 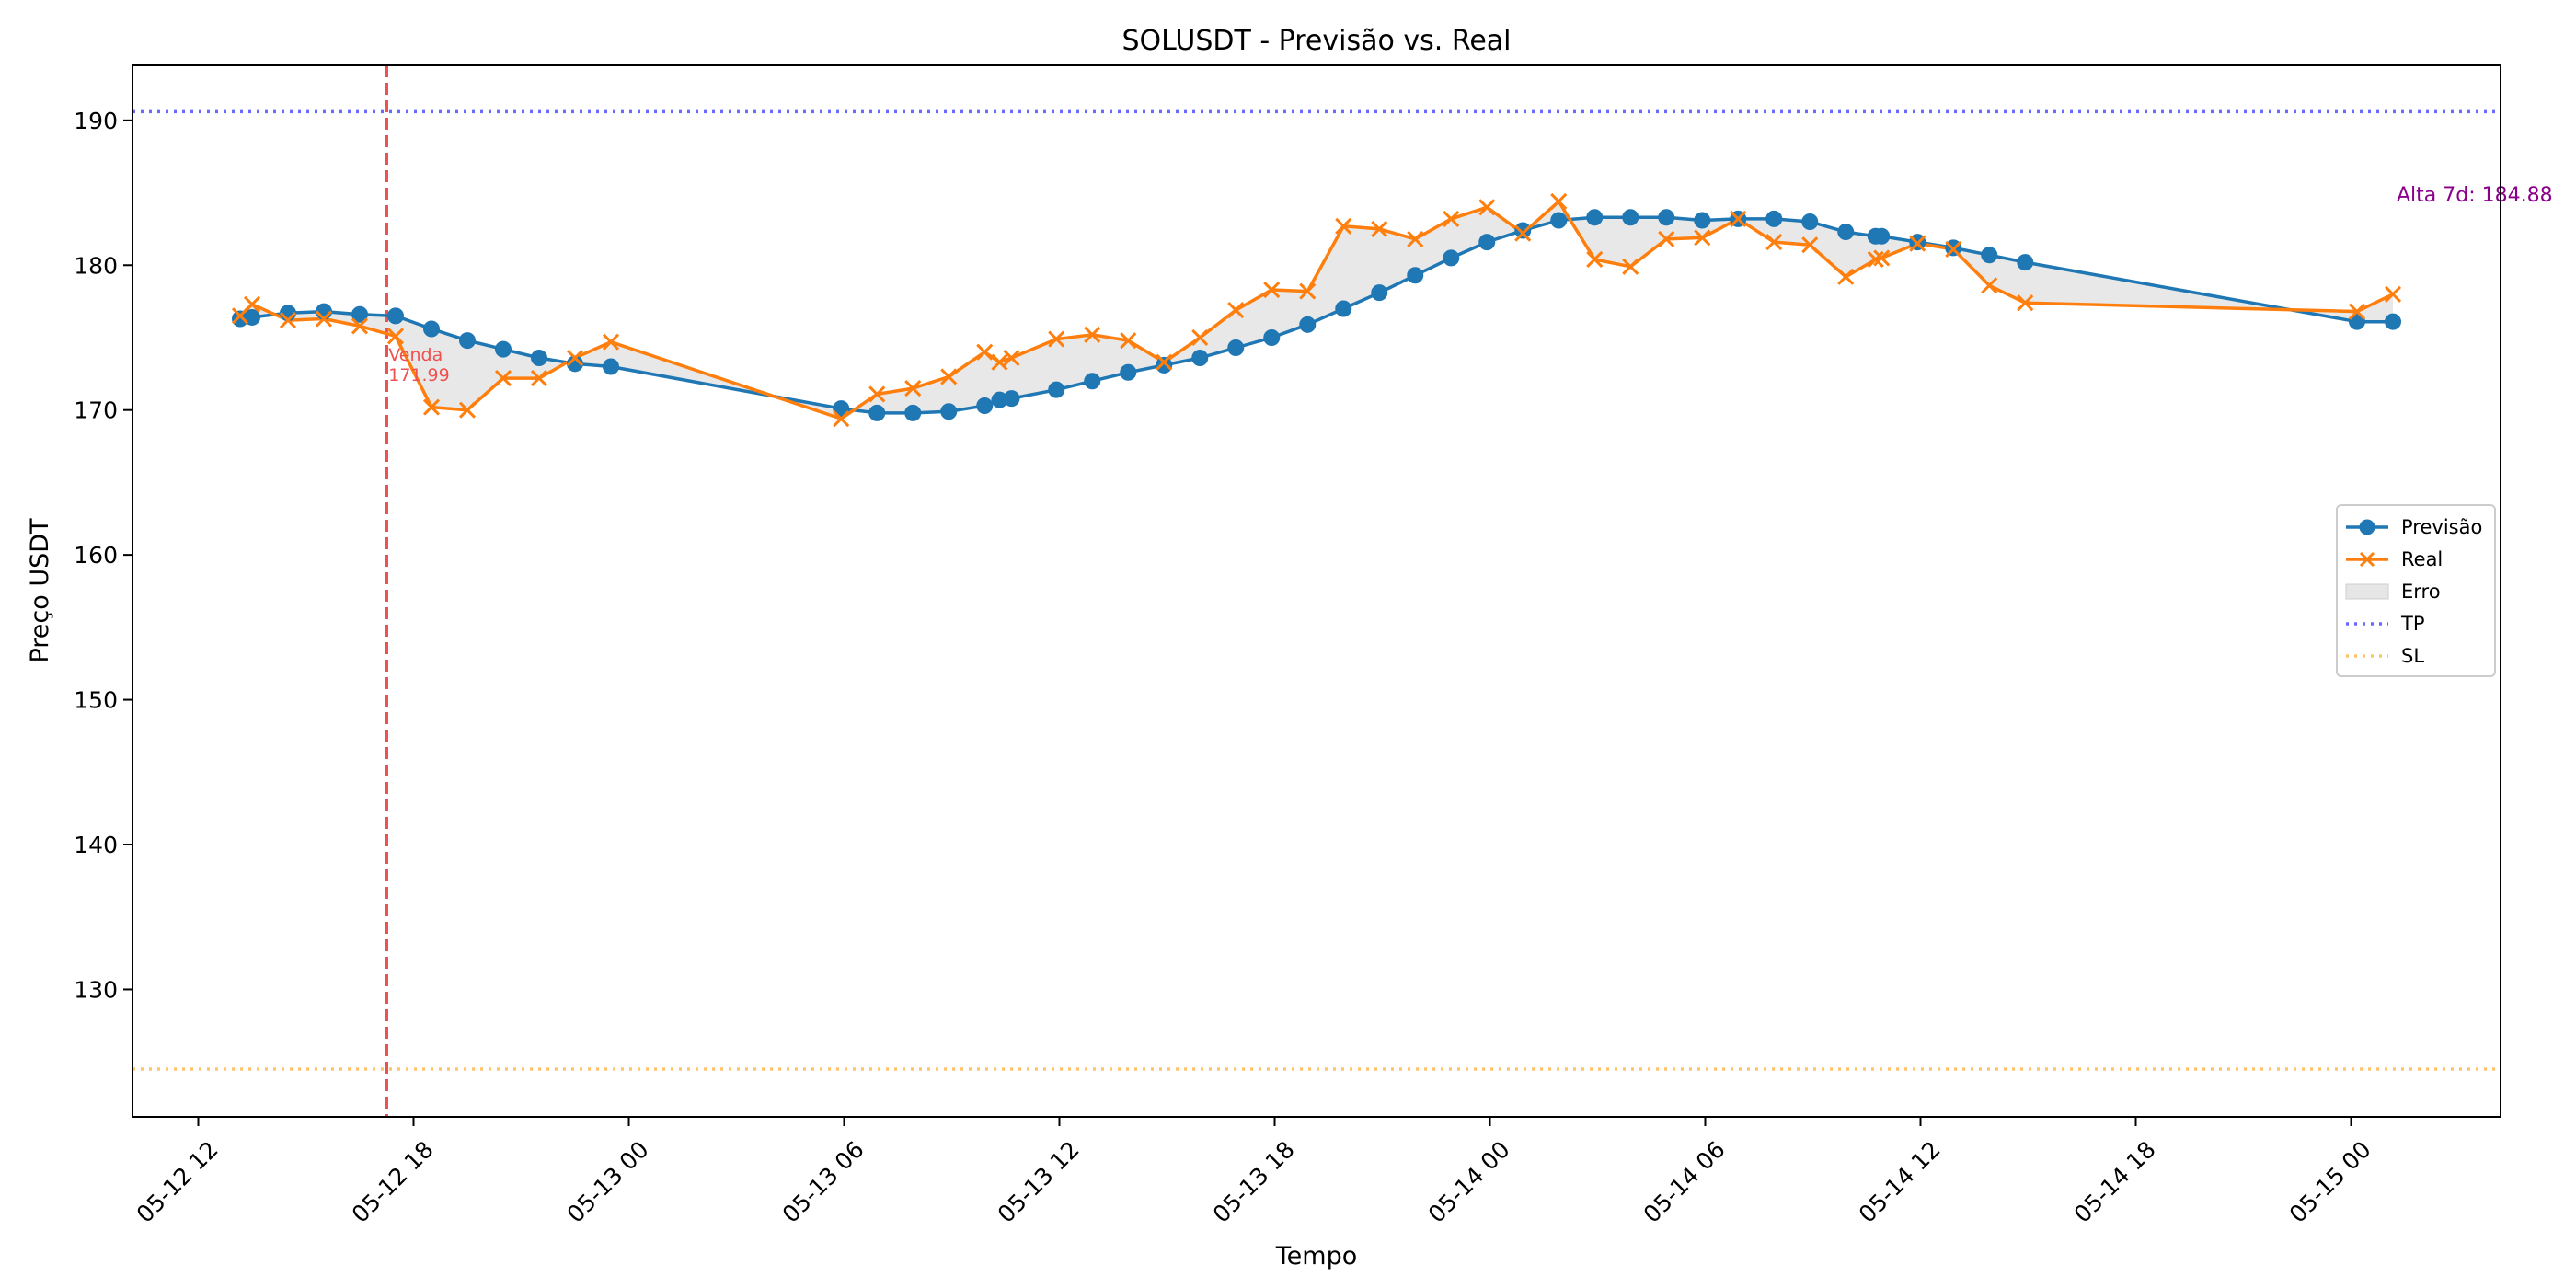 What do you see at coordinates (96, 555) in the screenshot?
I see `y-tick-label: 160` at bounding box center [96, 555].